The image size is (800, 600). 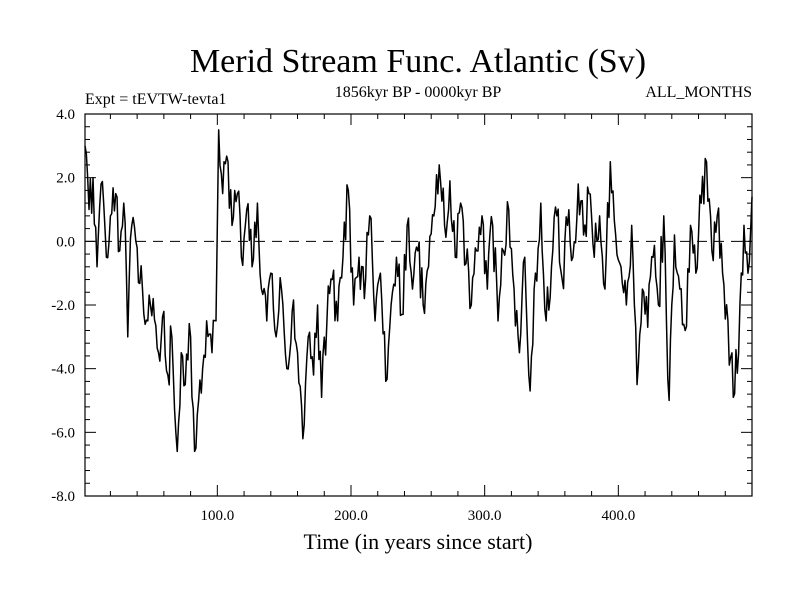 What do you see at coordinates (63, 433) in the screenshot?
I see `y-tick-label: -6.0` at bounding box center [63, 433].